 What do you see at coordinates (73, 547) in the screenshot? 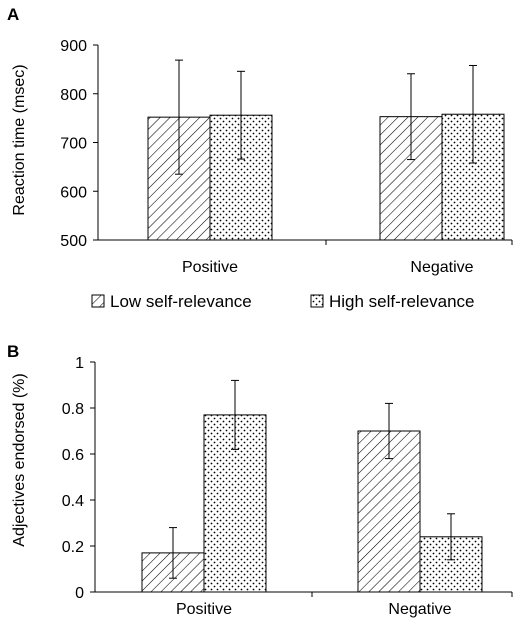
I see `panel-b-y-tick-label: 0.2` at bounding box center [73, 547].